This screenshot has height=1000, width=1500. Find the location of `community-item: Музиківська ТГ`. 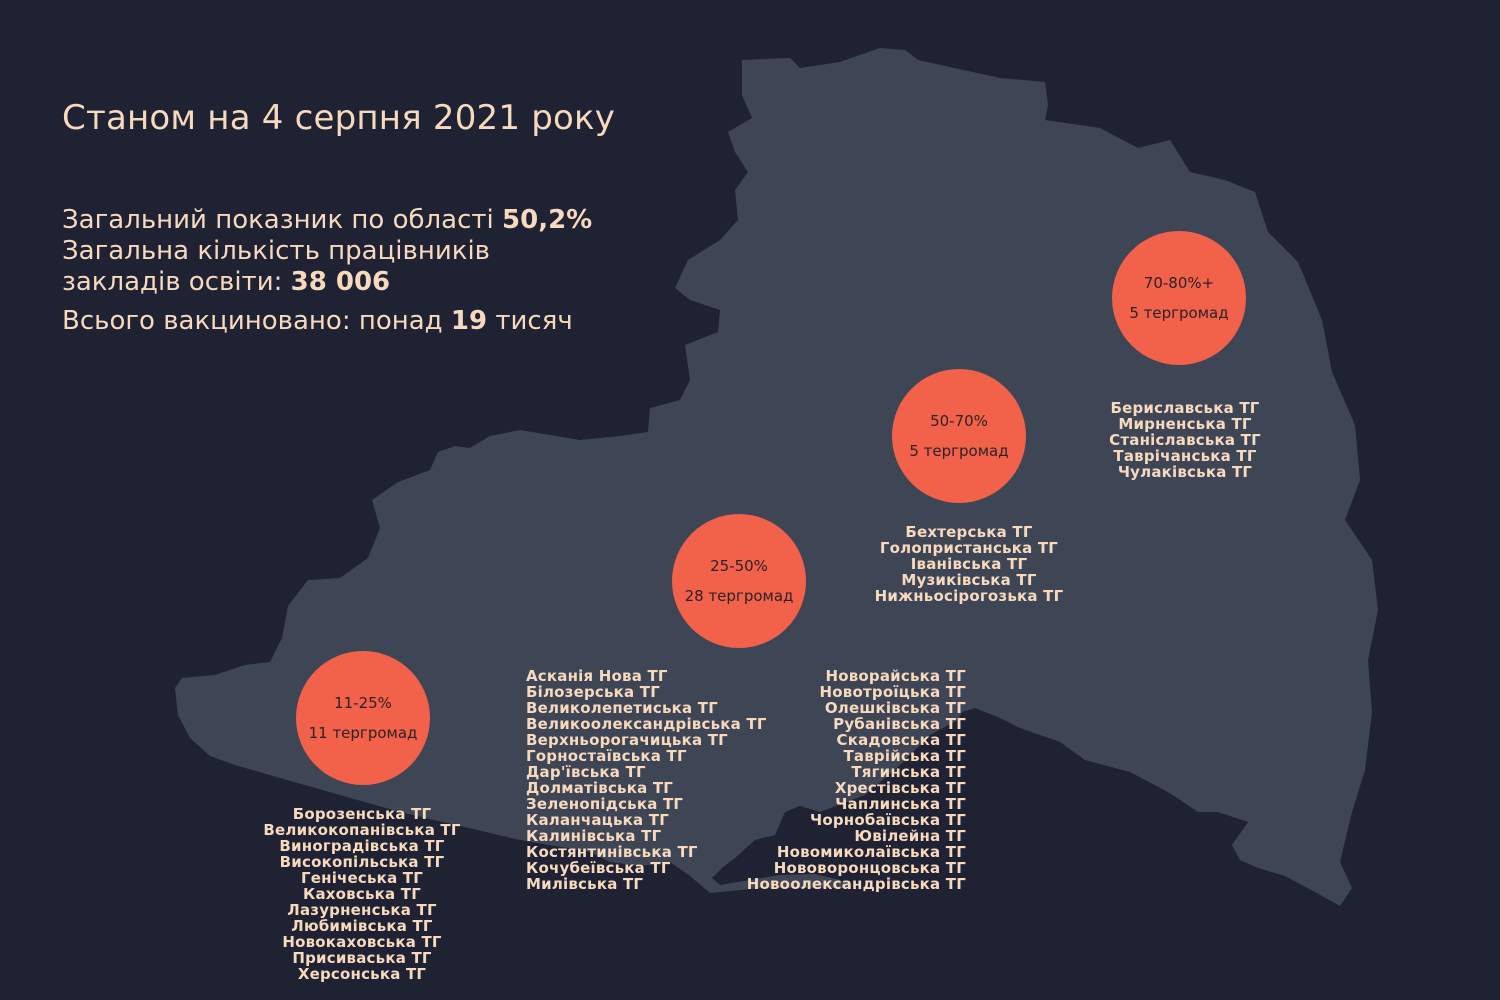

community-item: Музиківська ТГ is located at coordinates (969, 580).